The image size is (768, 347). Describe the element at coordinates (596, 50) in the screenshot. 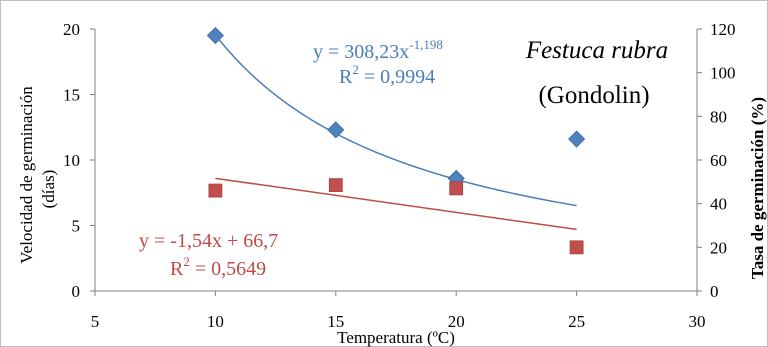

I see `species-name: Festuca rubra` at that location.